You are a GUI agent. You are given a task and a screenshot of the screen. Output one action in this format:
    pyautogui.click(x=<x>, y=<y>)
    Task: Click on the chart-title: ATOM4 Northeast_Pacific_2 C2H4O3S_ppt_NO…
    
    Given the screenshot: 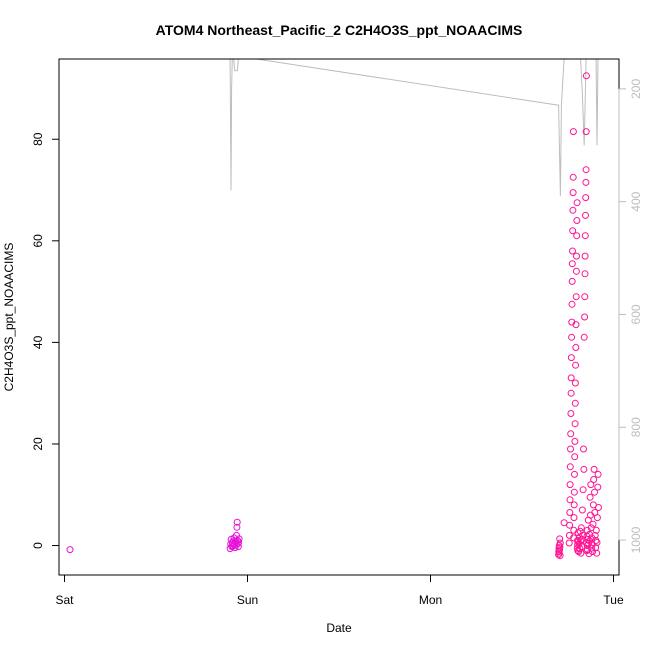 What is the action you would take?
    pyautogui.click(x=339, y=30)
    